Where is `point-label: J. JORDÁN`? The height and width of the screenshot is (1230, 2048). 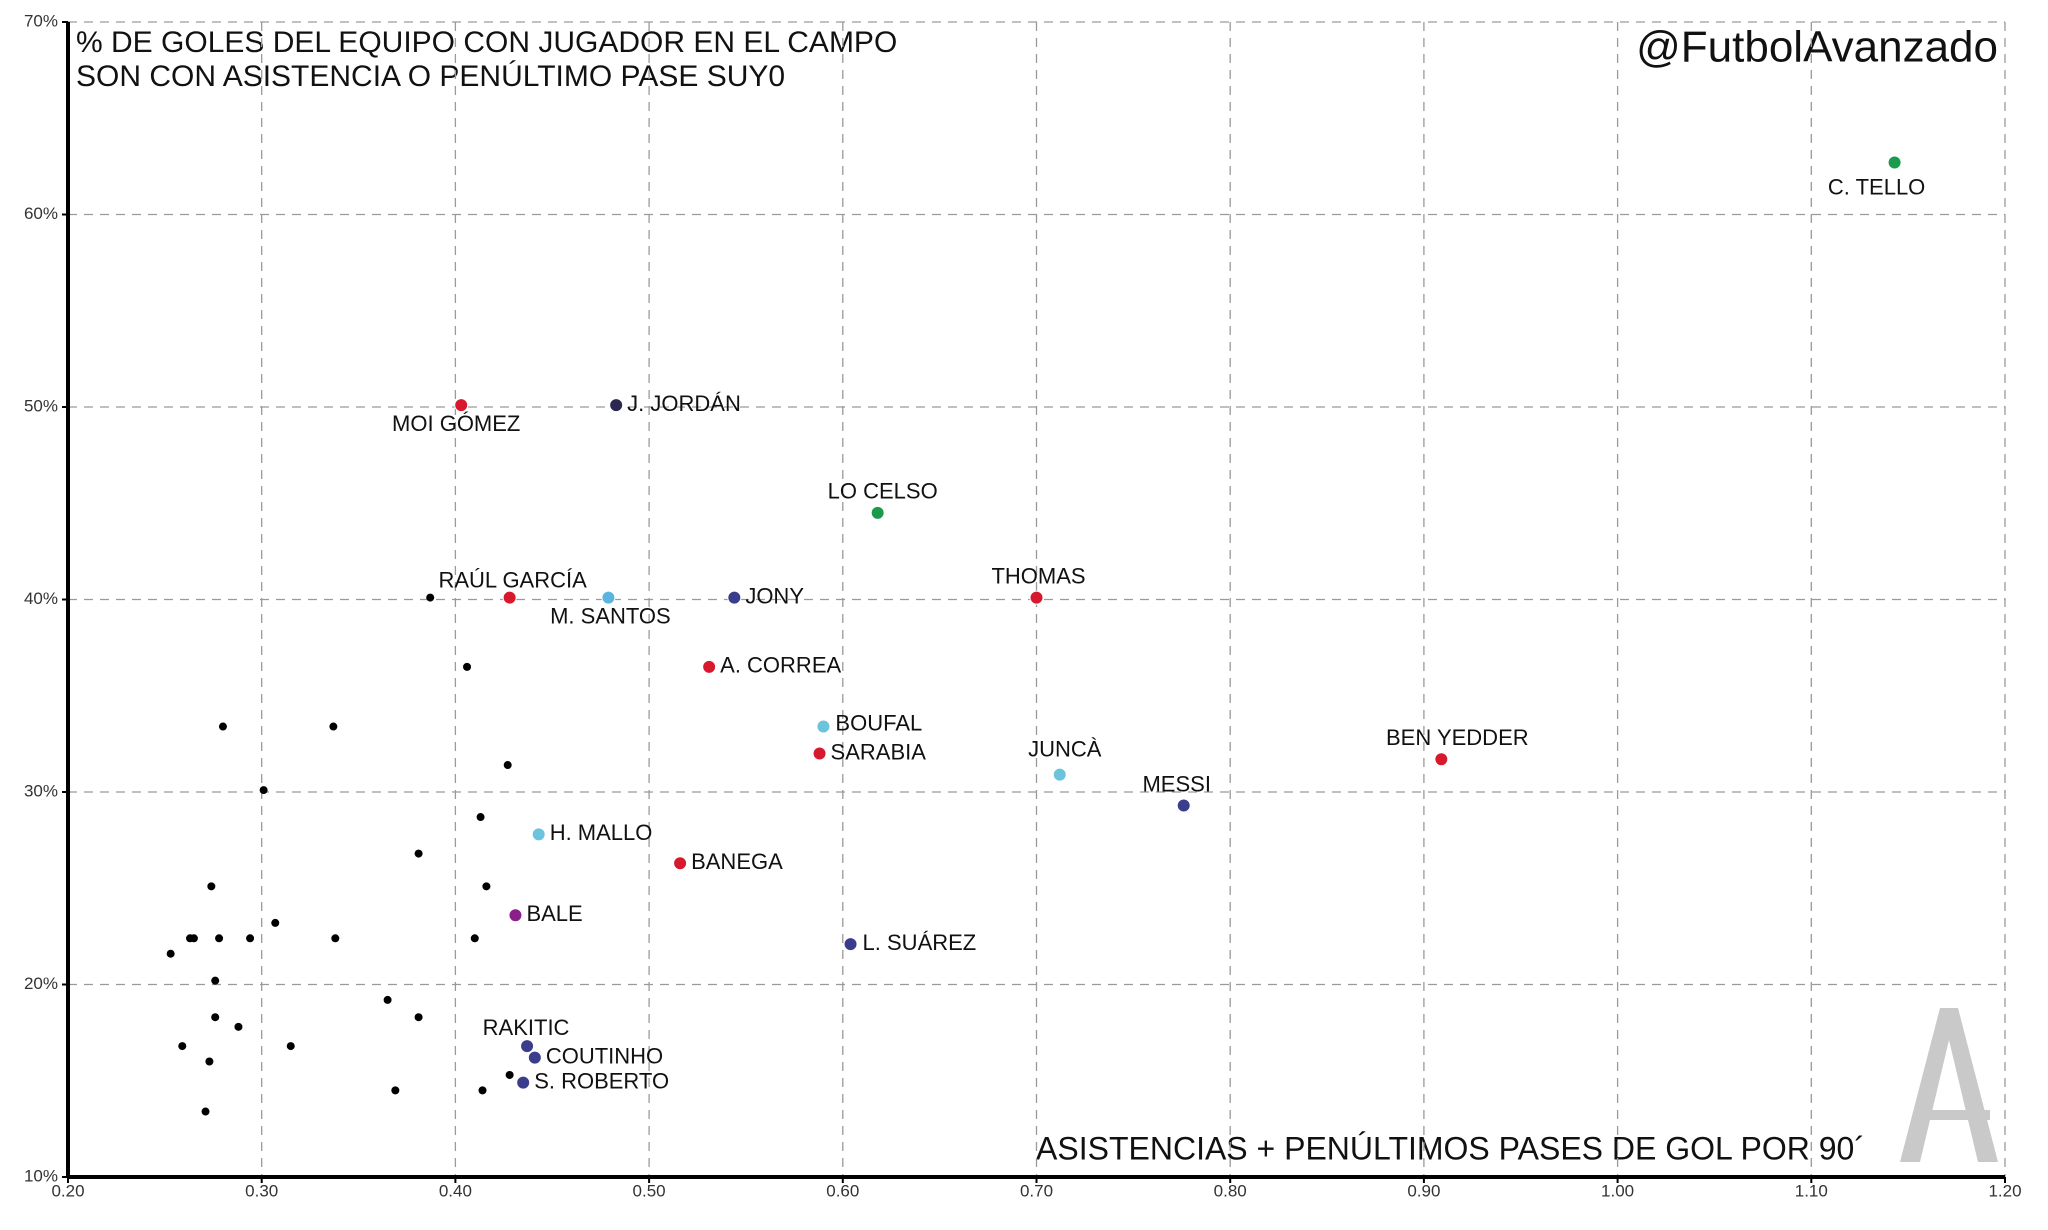 point-label: J. JORDÁN is located at coordinates (684, 403).